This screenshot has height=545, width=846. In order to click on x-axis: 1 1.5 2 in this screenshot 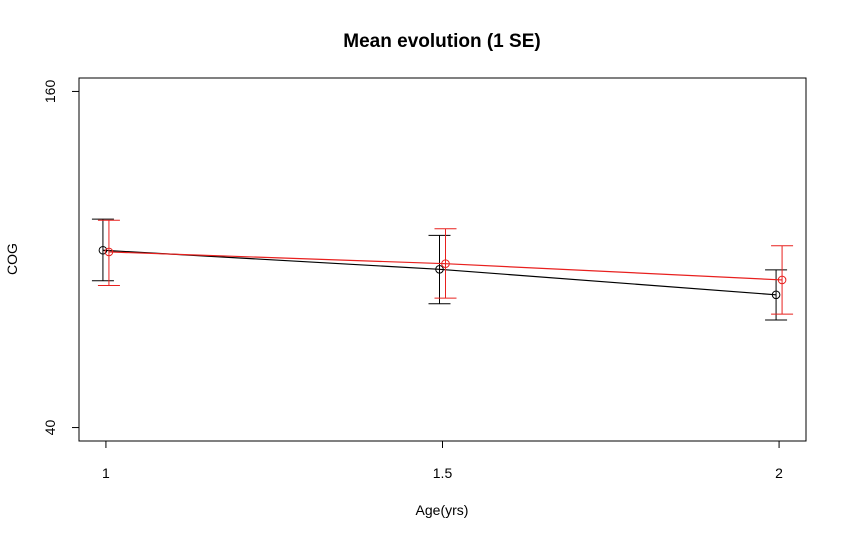, I will do `click(442, 460)`.